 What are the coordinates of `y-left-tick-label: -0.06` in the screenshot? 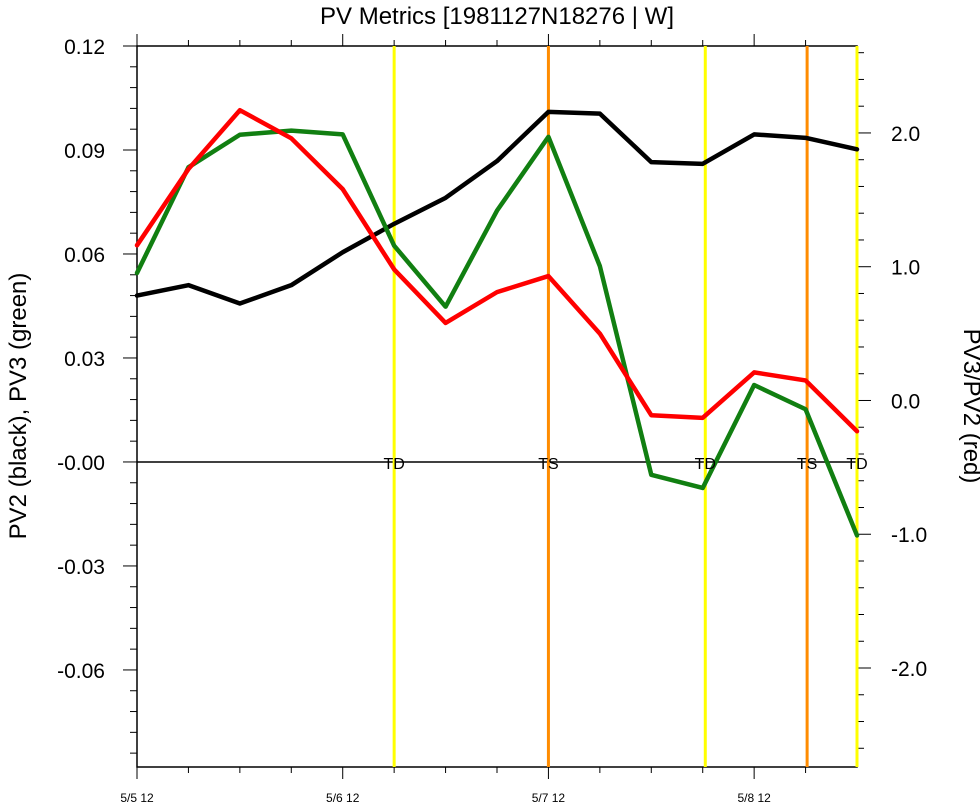 It's located at (81, 671).